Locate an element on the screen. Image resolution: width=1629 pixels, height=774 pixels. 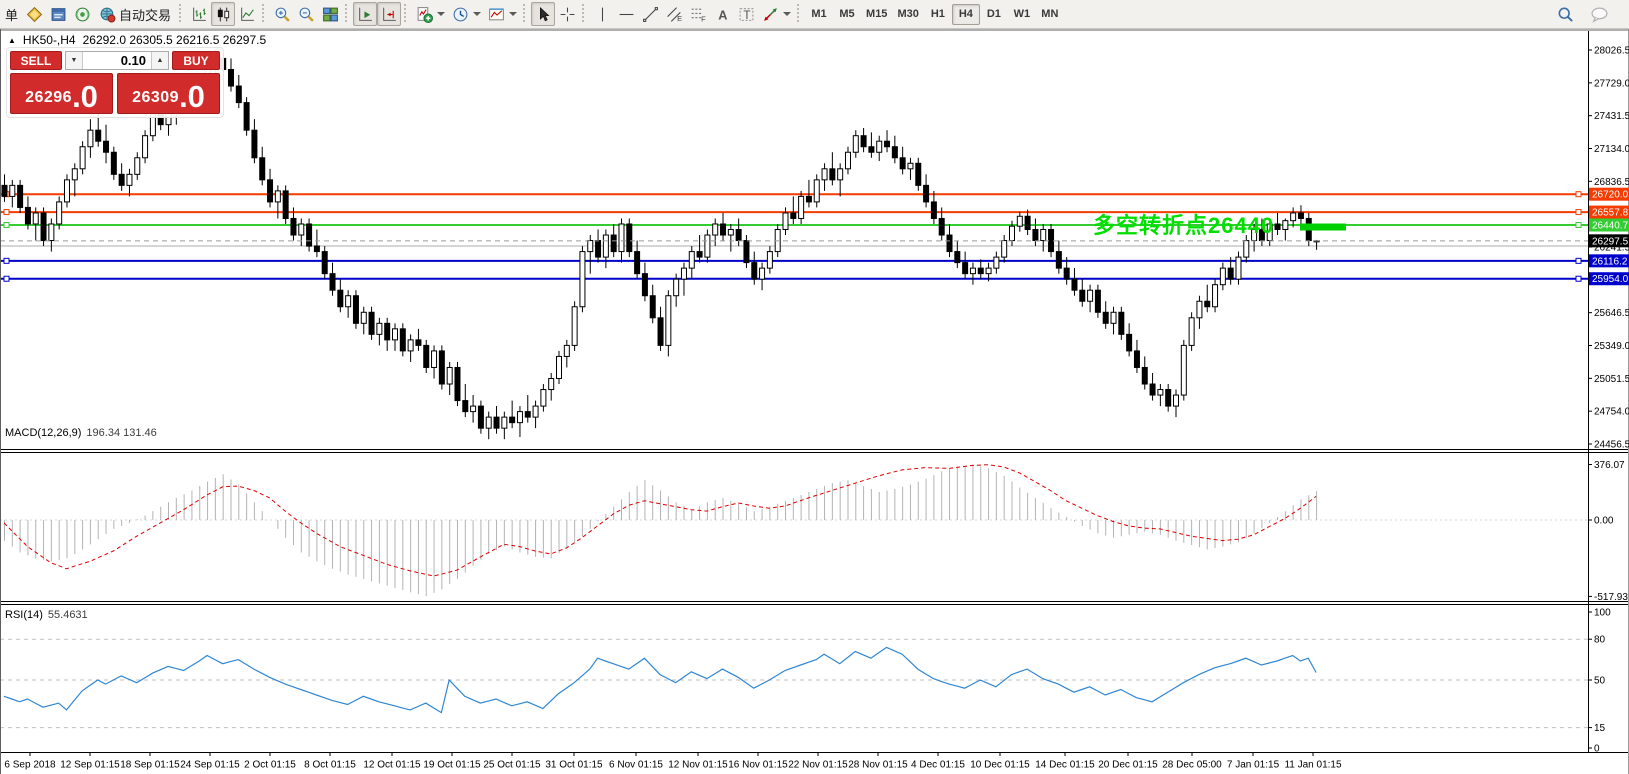
timeframe-D1: D1 is located at coordinates (993, 13).